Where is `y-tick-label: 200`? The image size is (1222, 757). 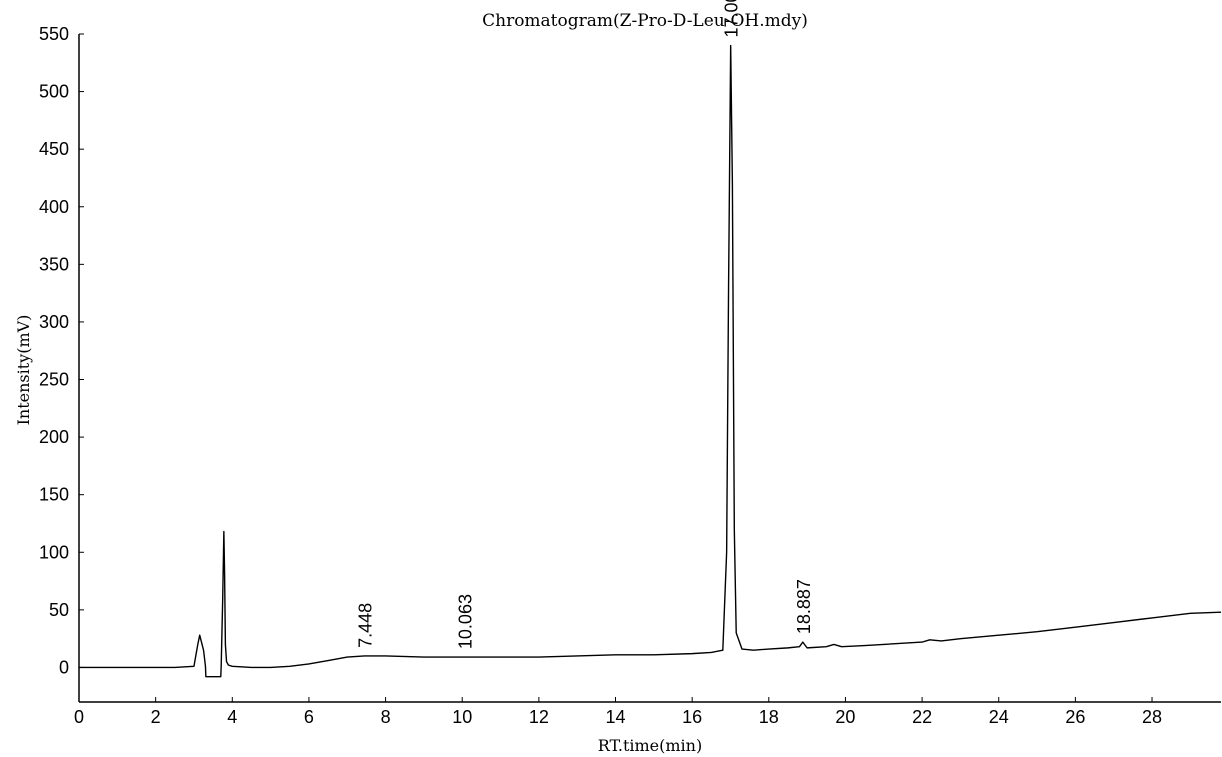 y-tick-label: 200 is located at coordinates (54, 437).